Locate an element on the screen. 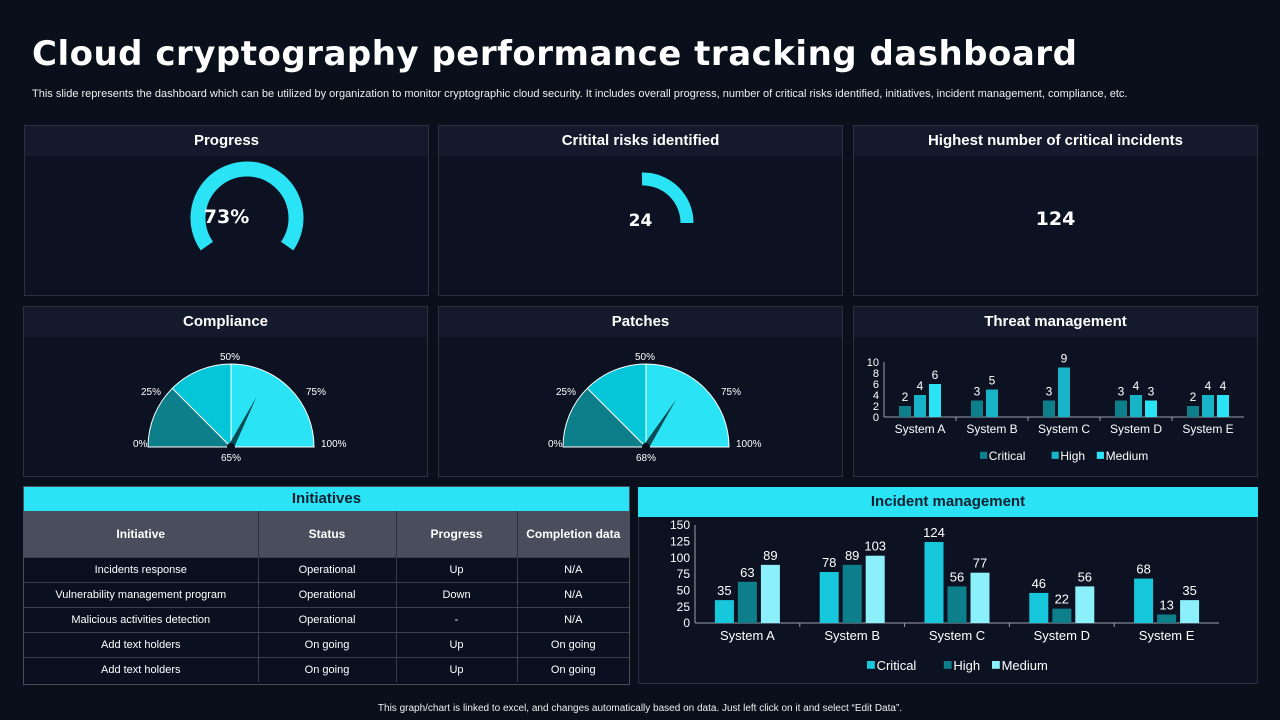 The image size is (1280, 720). cell-initiative: Malicious activities detection is located at coordinates (141, 619).